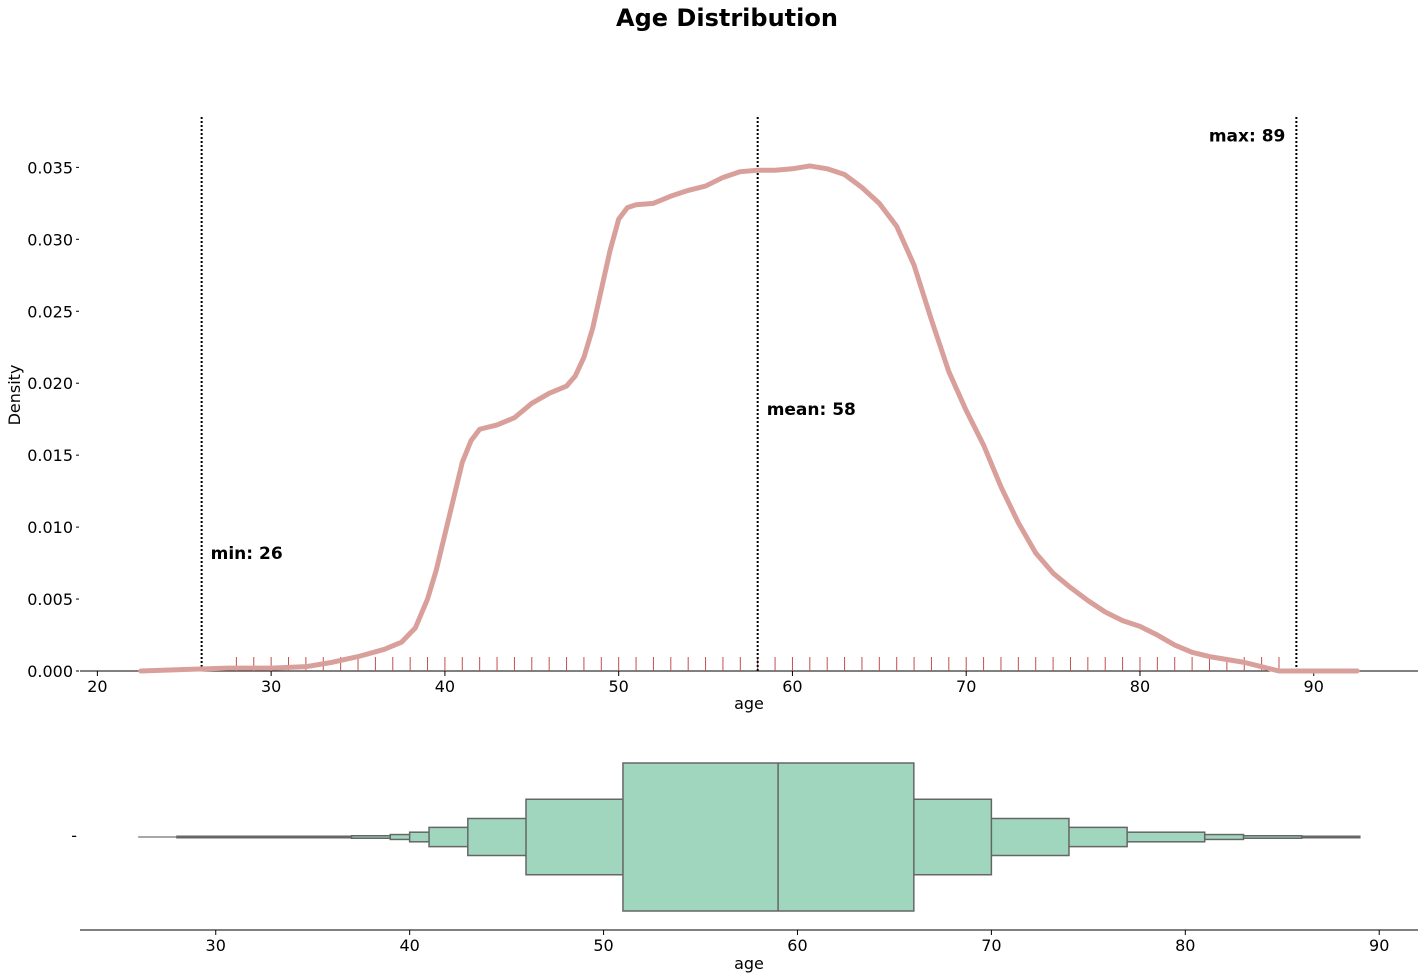 The image size is (1425, 978). Describe the element at coordinates (768, 837) in the screenshot. I see `boxen-box` at that location.